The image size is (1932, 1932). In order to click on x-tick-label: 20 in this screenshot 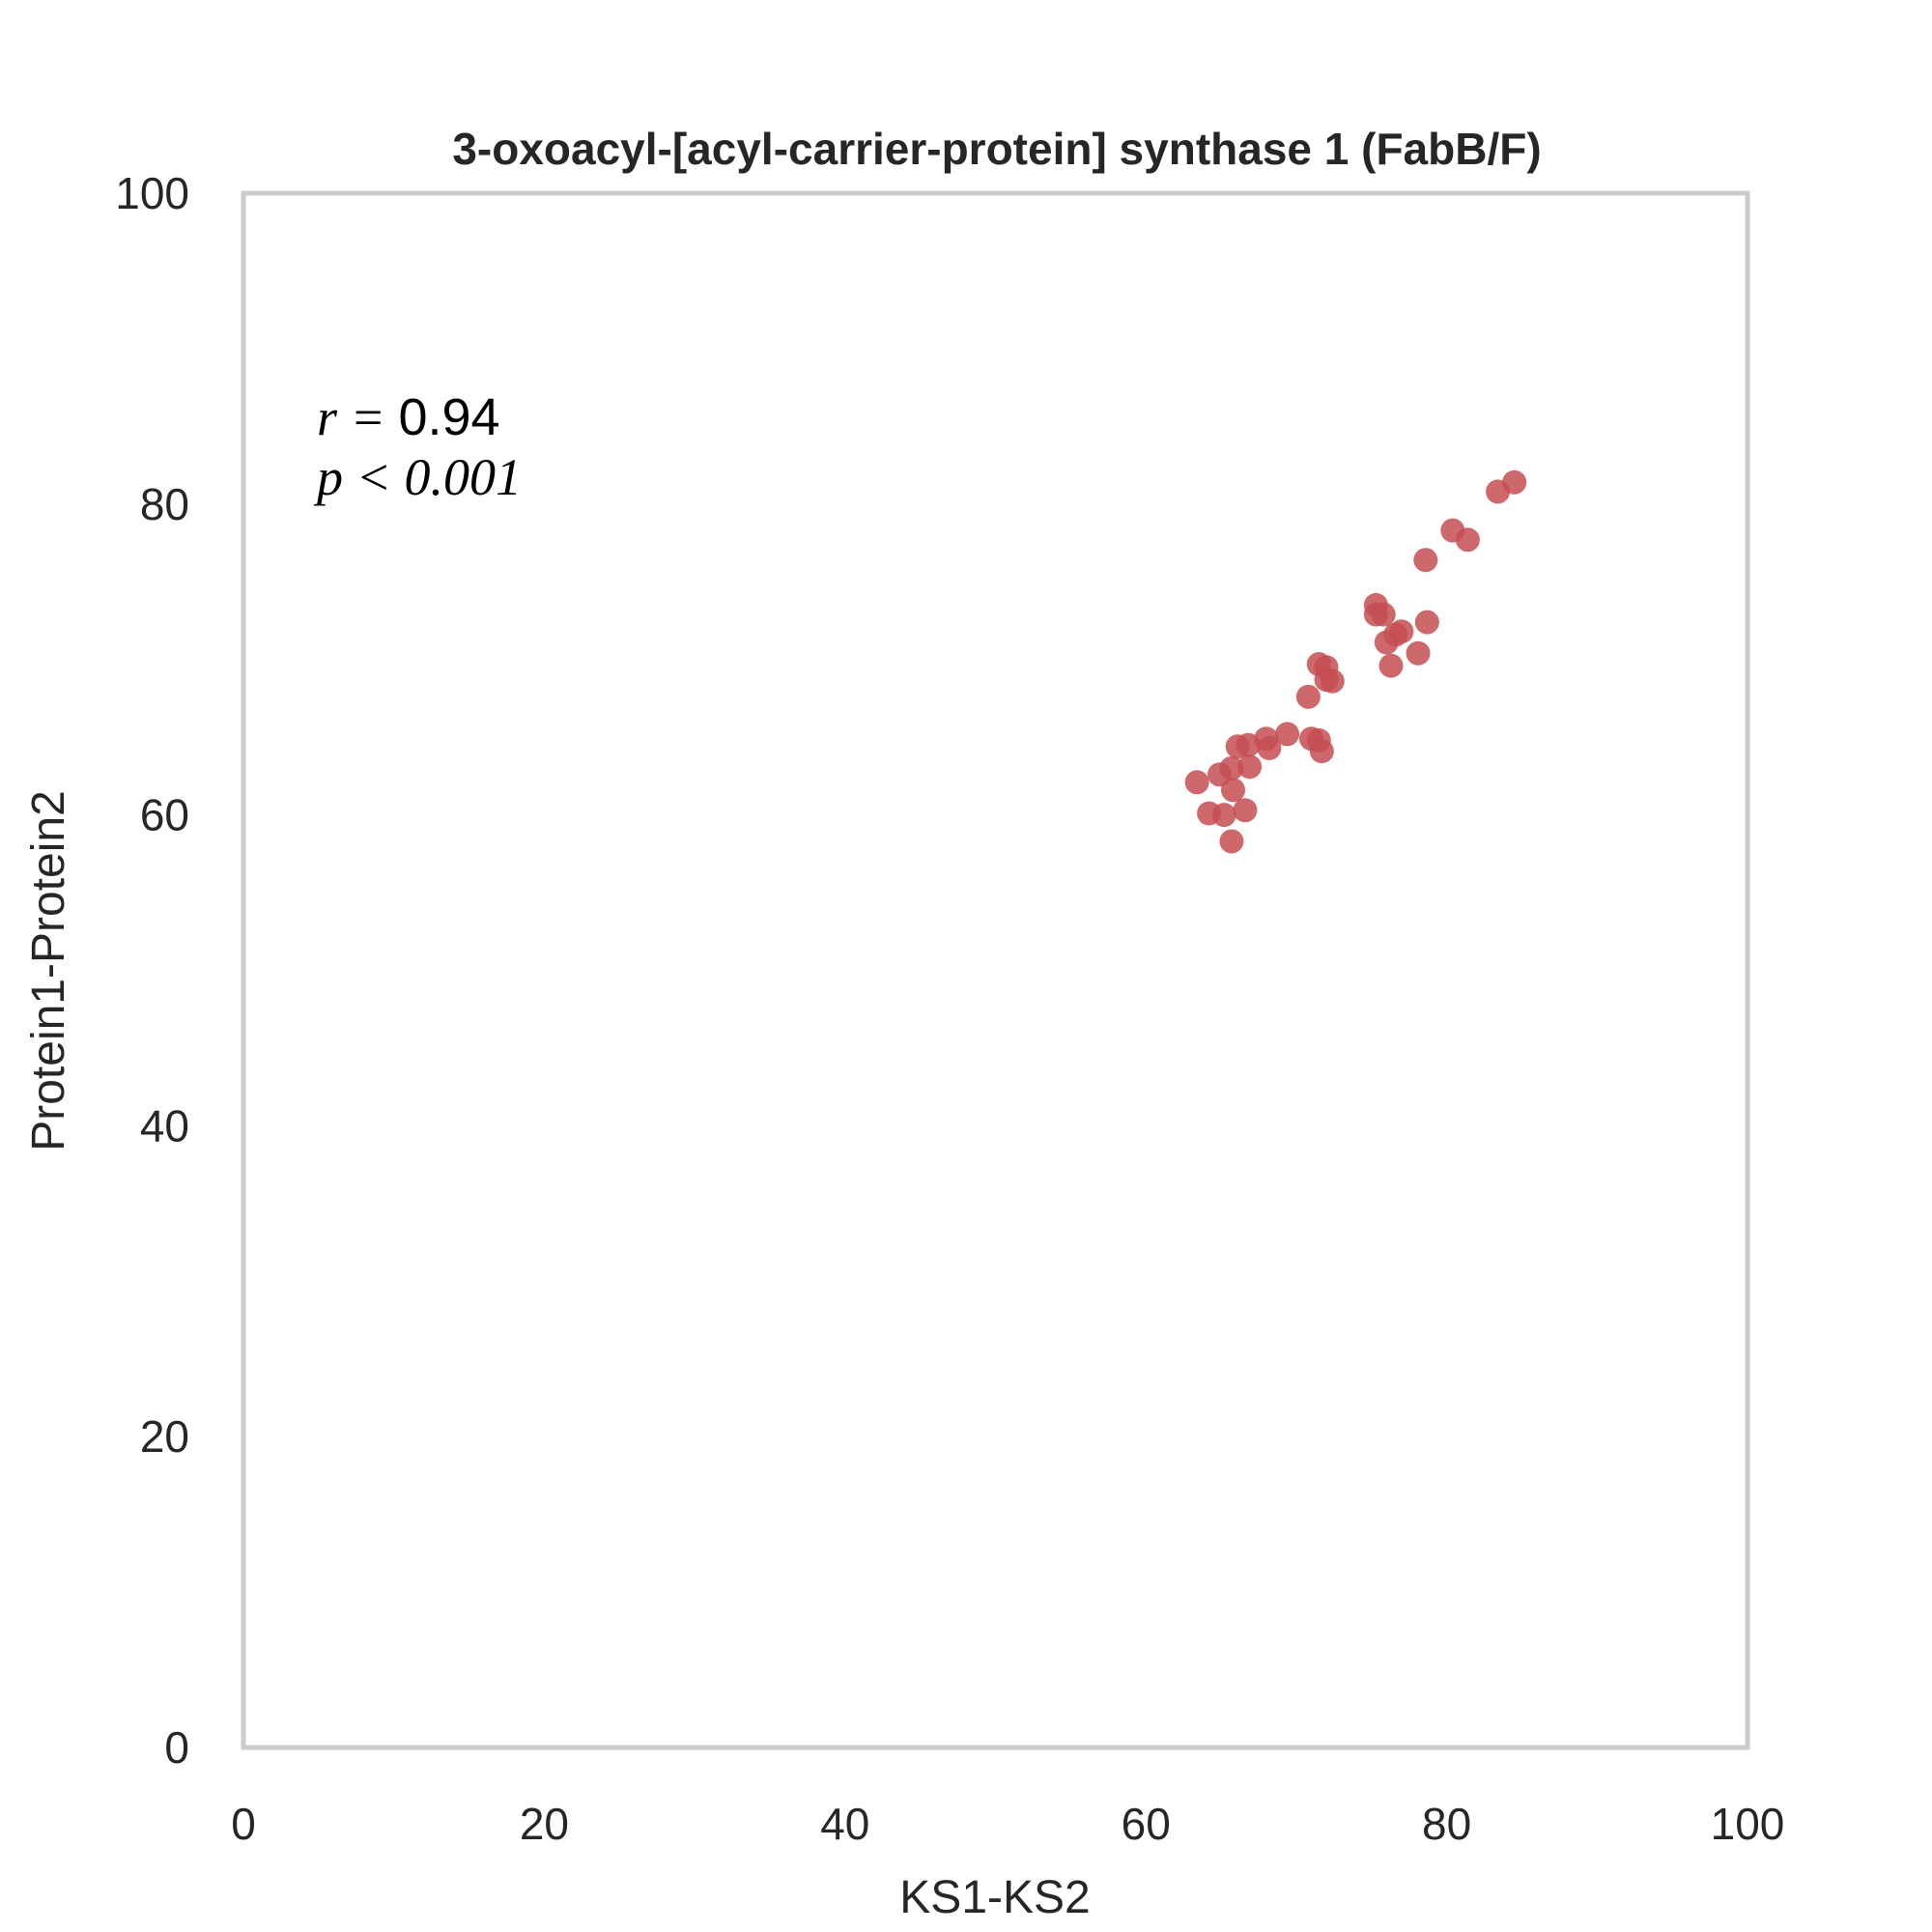, I will do `click(544, 1824)`.